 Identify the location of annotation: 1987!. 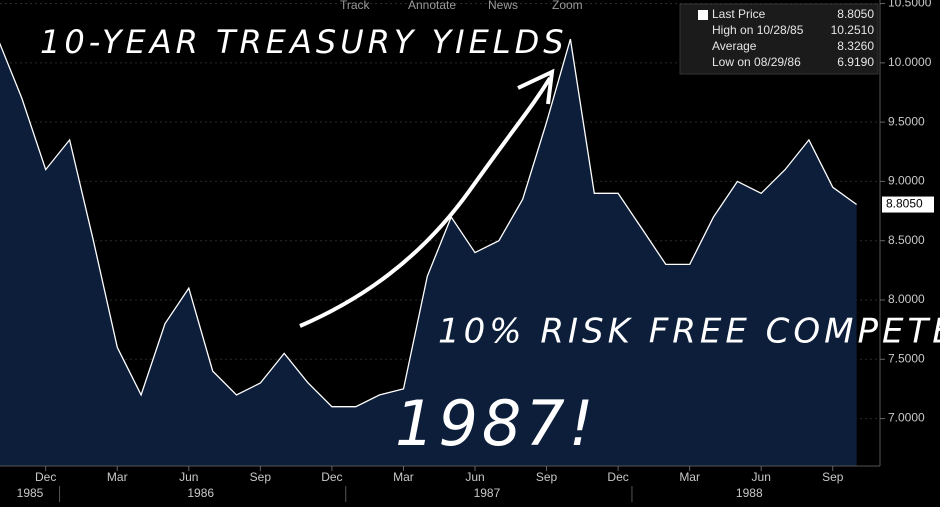
(496, 423).